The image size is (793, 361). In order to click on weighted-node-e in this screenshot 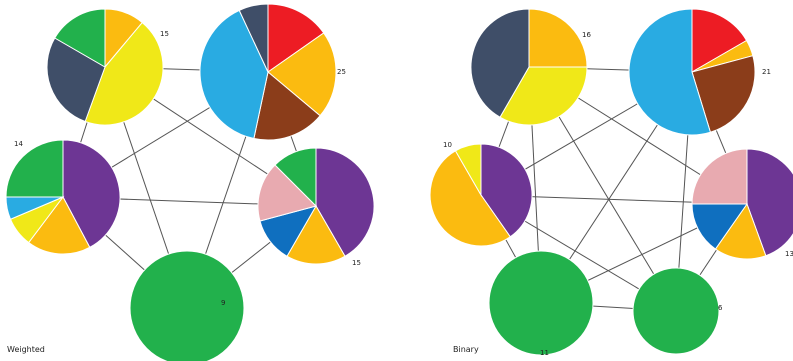, I will do `click(187, 305)`.